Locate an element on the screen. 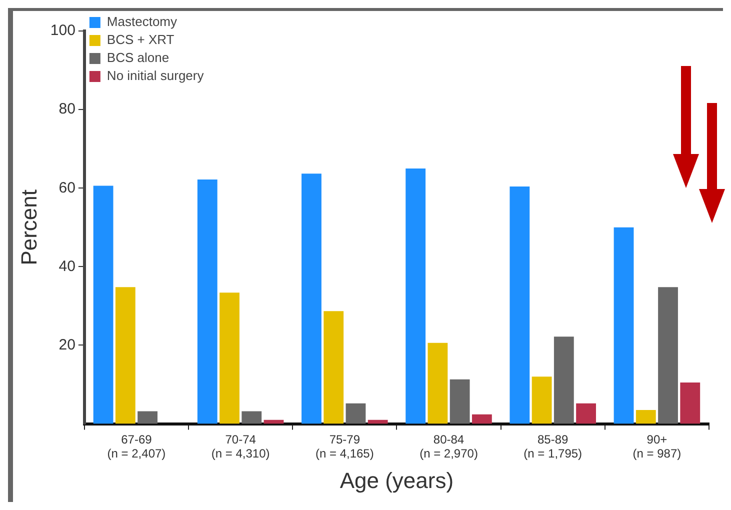 The width and height of the screenshot is (731, 510). x-tick-label: 67-69 (n = 2,407) is located at coordinates (136, 446).